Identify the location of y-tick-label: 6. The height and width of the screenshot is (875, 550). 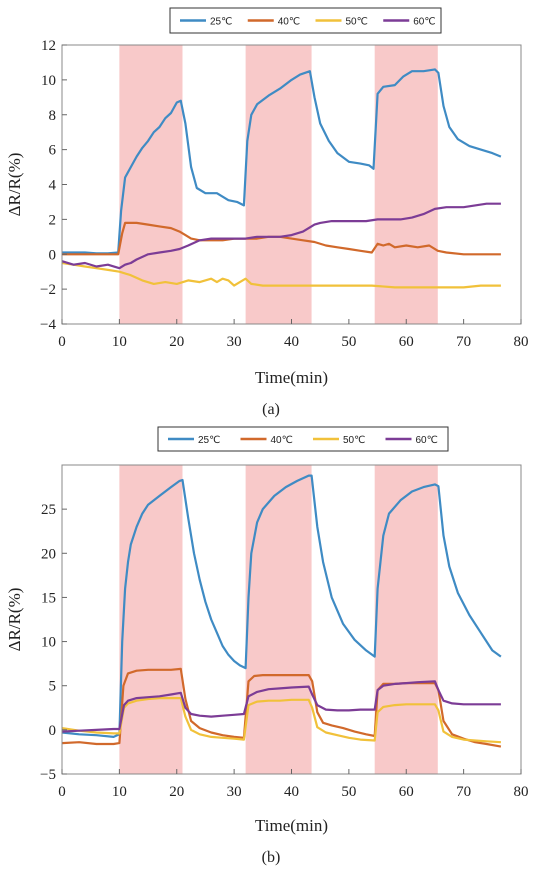
(53, 151).